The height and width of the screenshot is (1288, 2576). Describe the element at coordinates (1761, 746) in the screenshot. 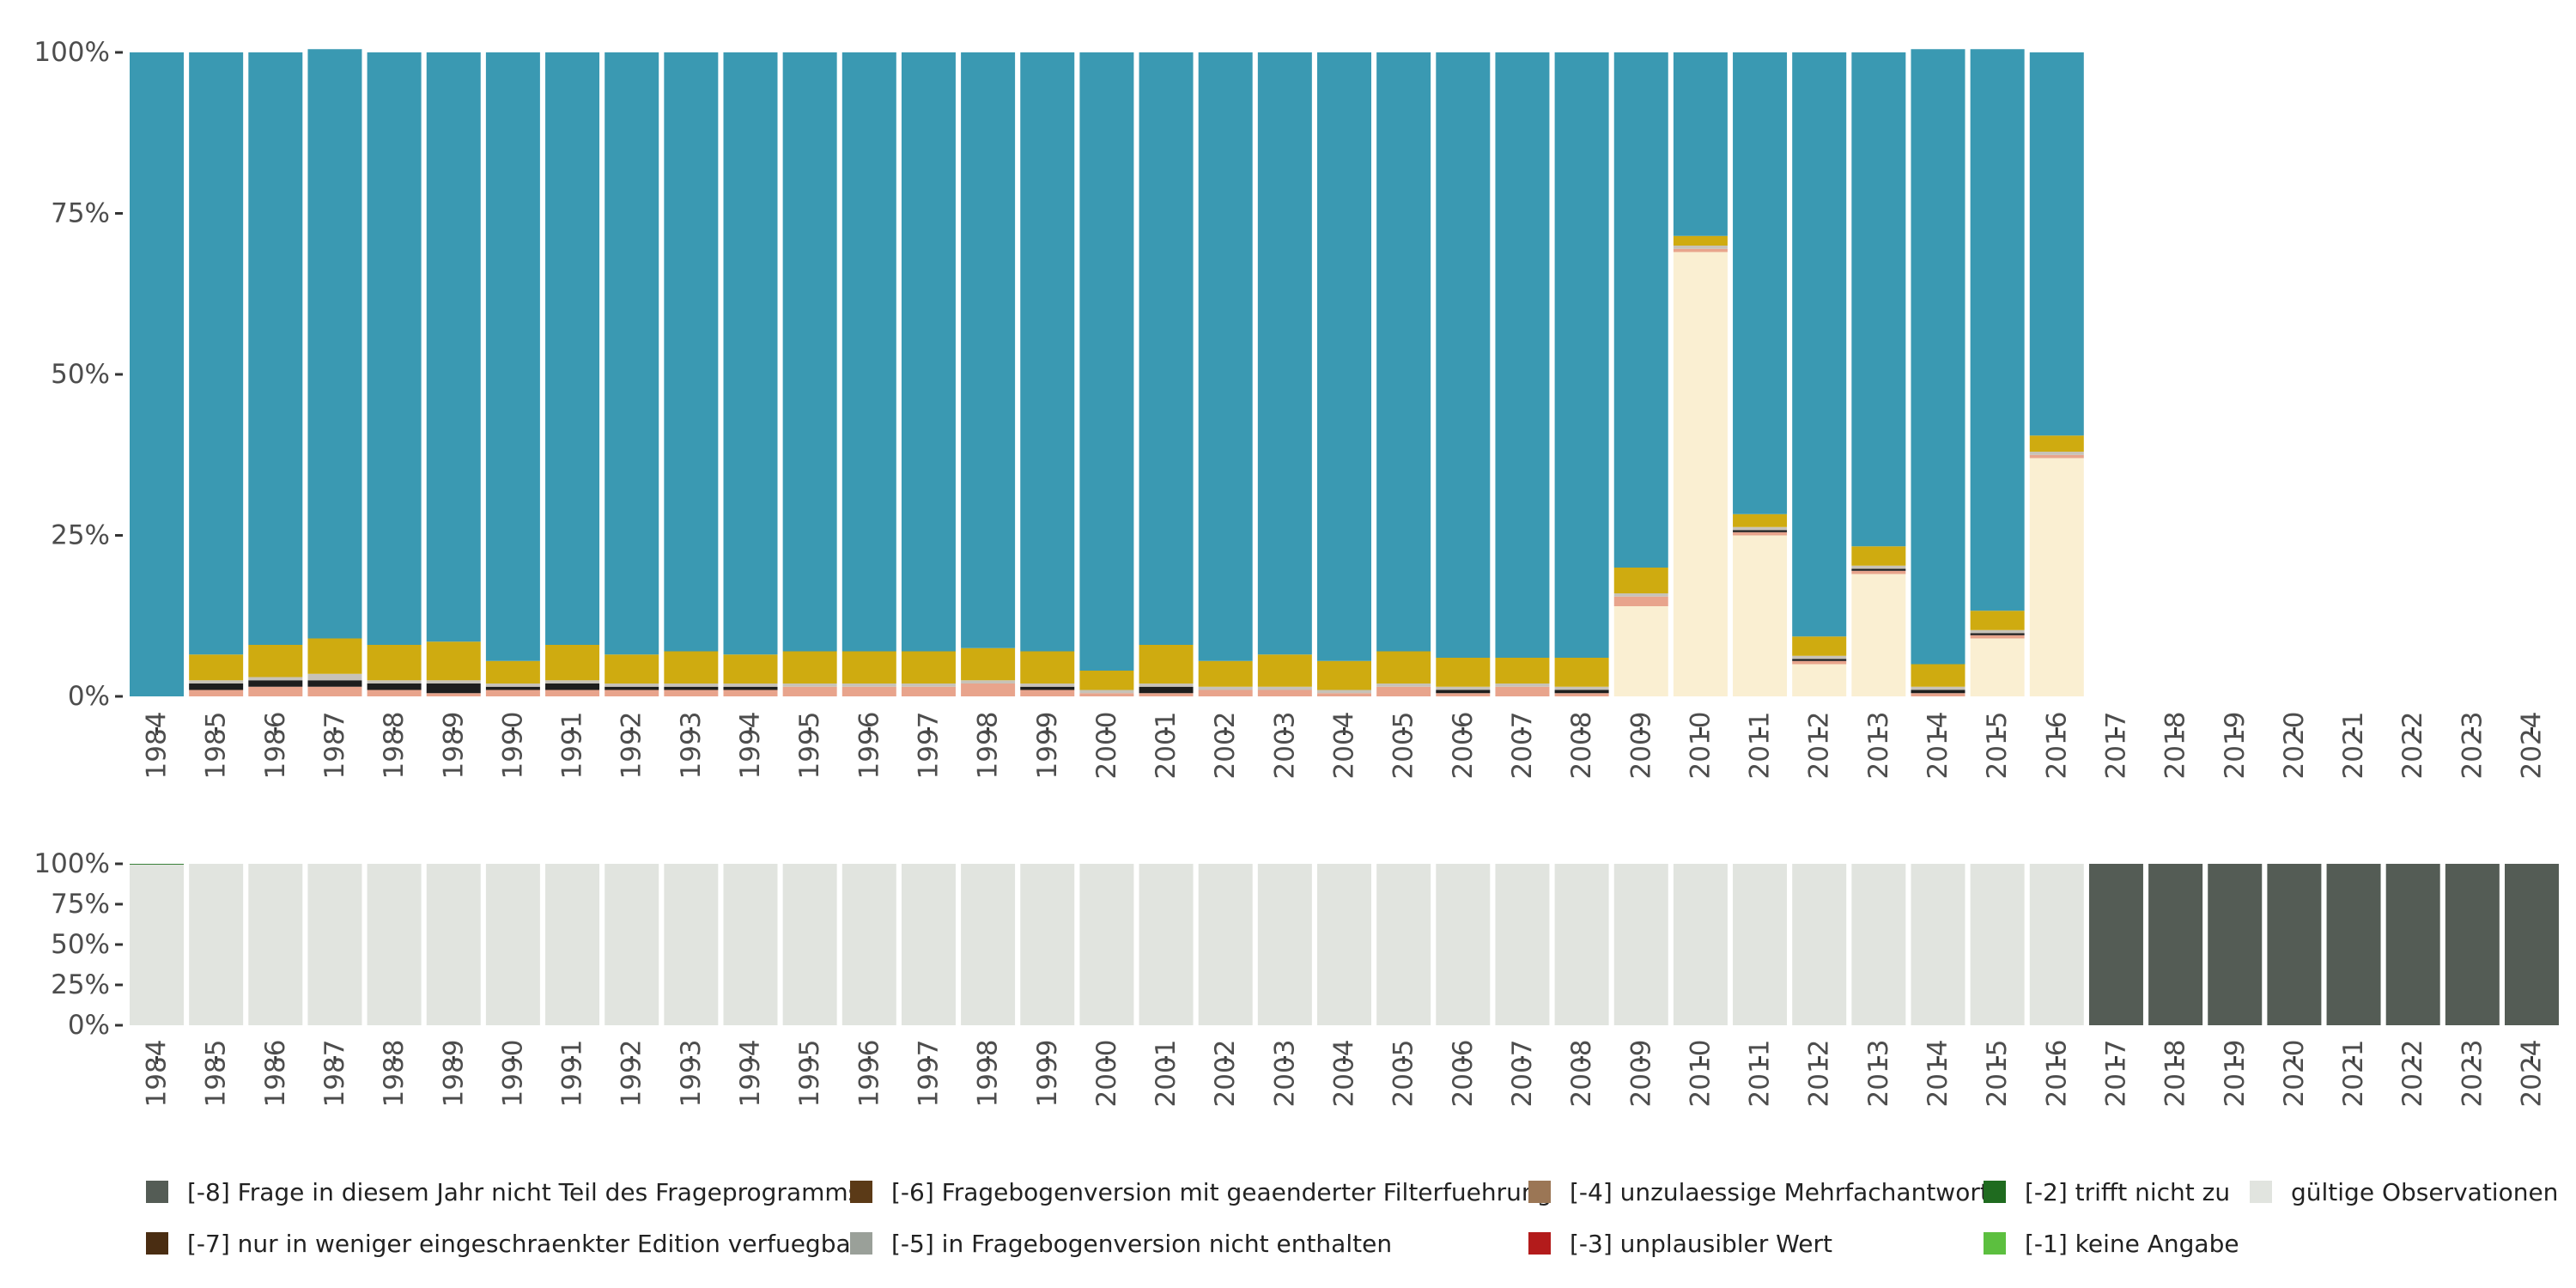

I see `top-x-tick-label: 2011` at that location.